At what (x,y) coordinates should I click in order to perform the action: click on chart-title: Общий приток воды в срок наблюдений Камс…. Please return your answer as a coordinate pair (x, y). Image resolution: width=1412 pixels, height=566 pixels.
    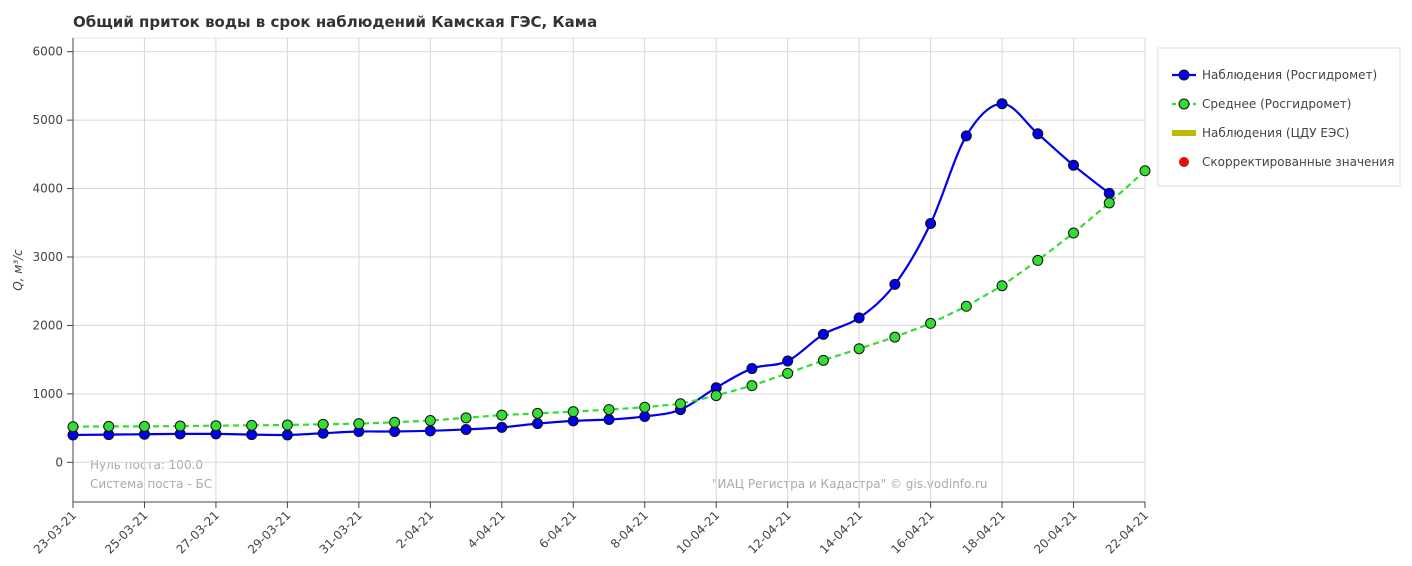
    Looking at the image, I should click on (335, 22).